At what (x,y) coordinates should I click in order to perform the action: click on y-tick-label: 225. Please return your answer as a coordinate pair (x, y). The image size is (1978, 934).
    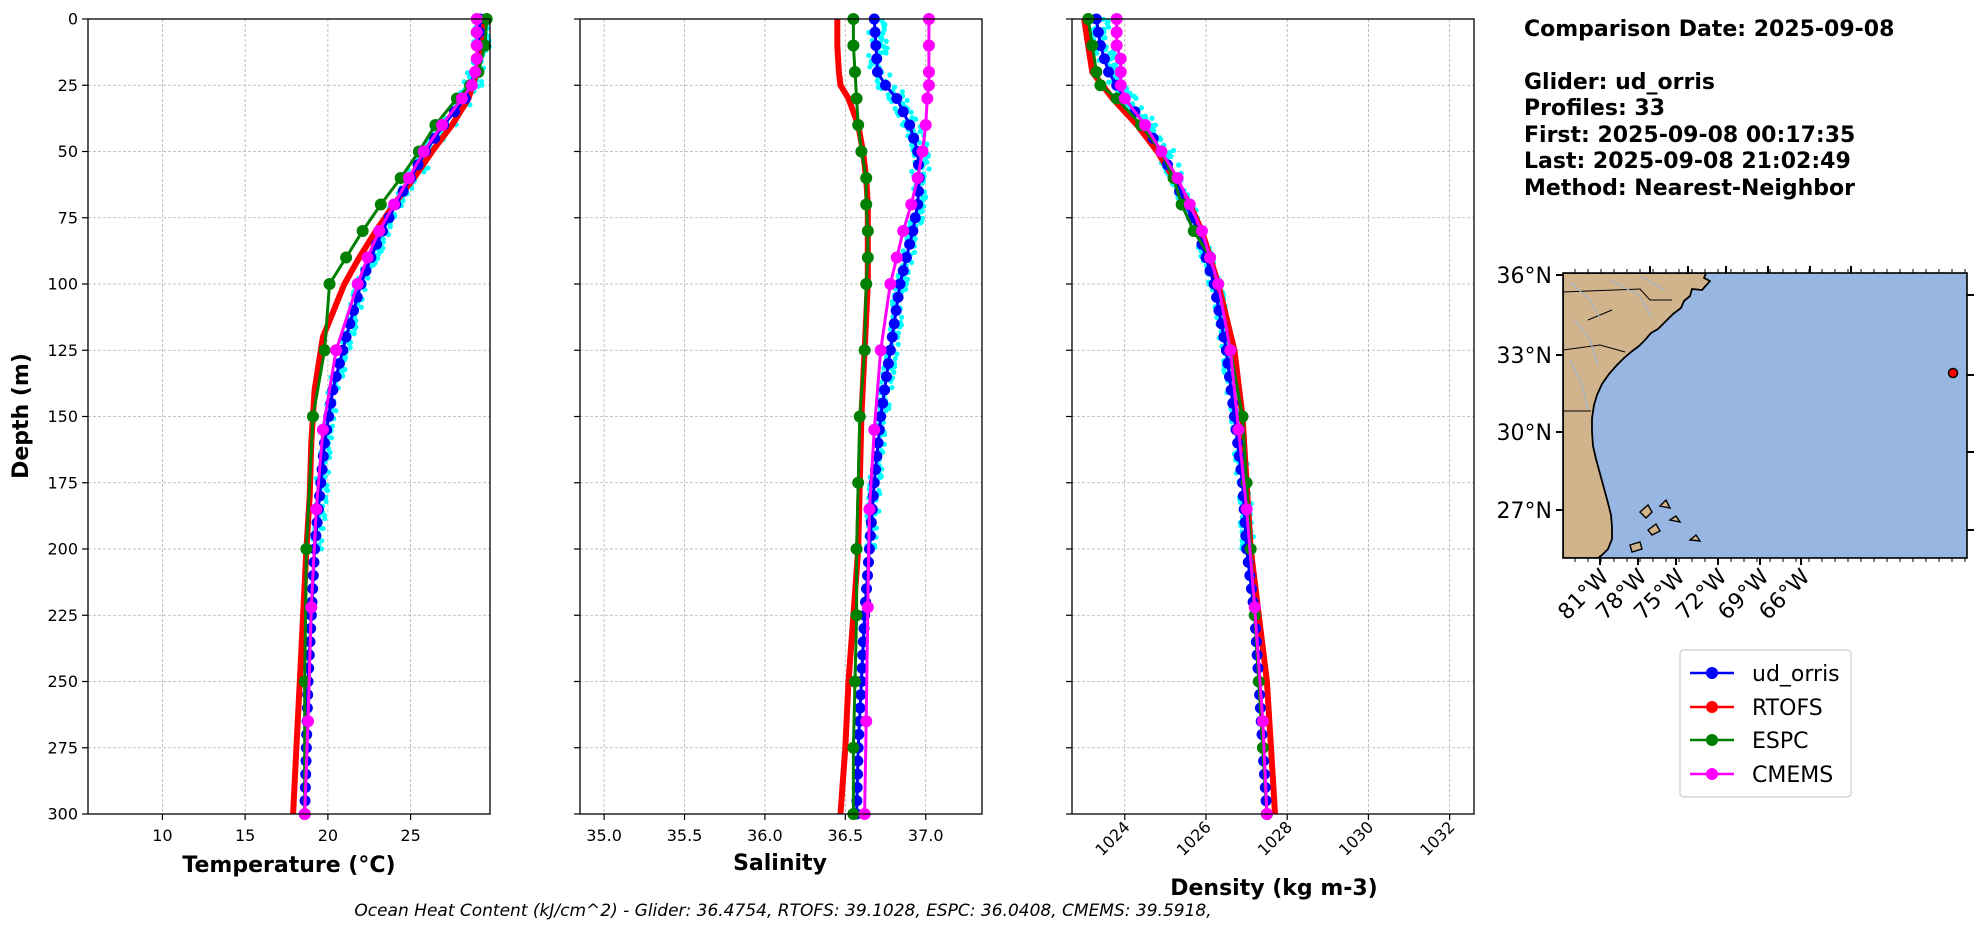
    Looking at the image, I should click on (62, 615).